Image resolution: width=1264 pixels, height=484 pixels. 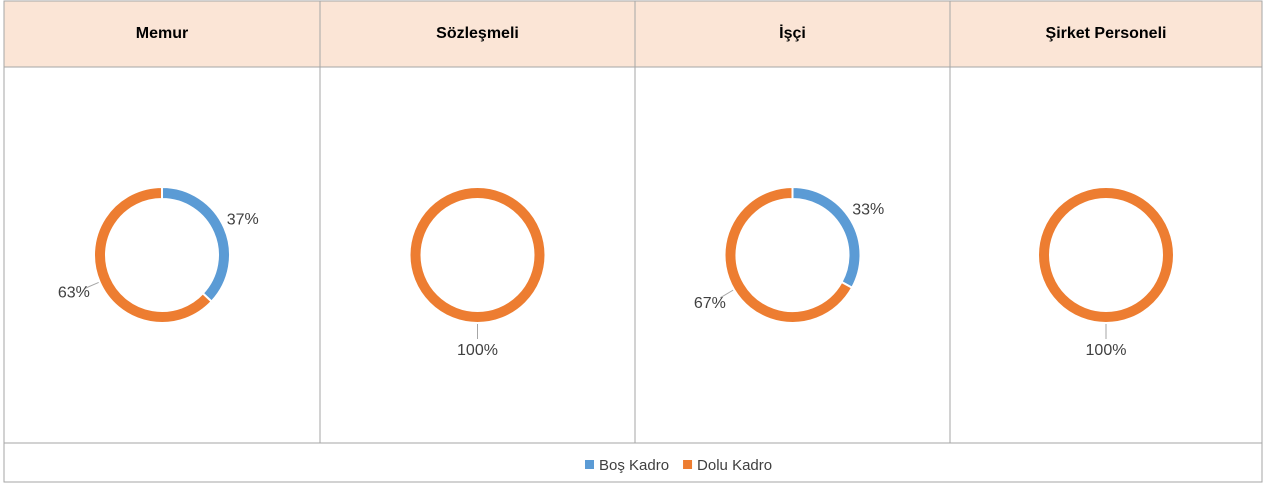 I want to click on legend-label: Boş Kadro, so click(x=634, y=465).